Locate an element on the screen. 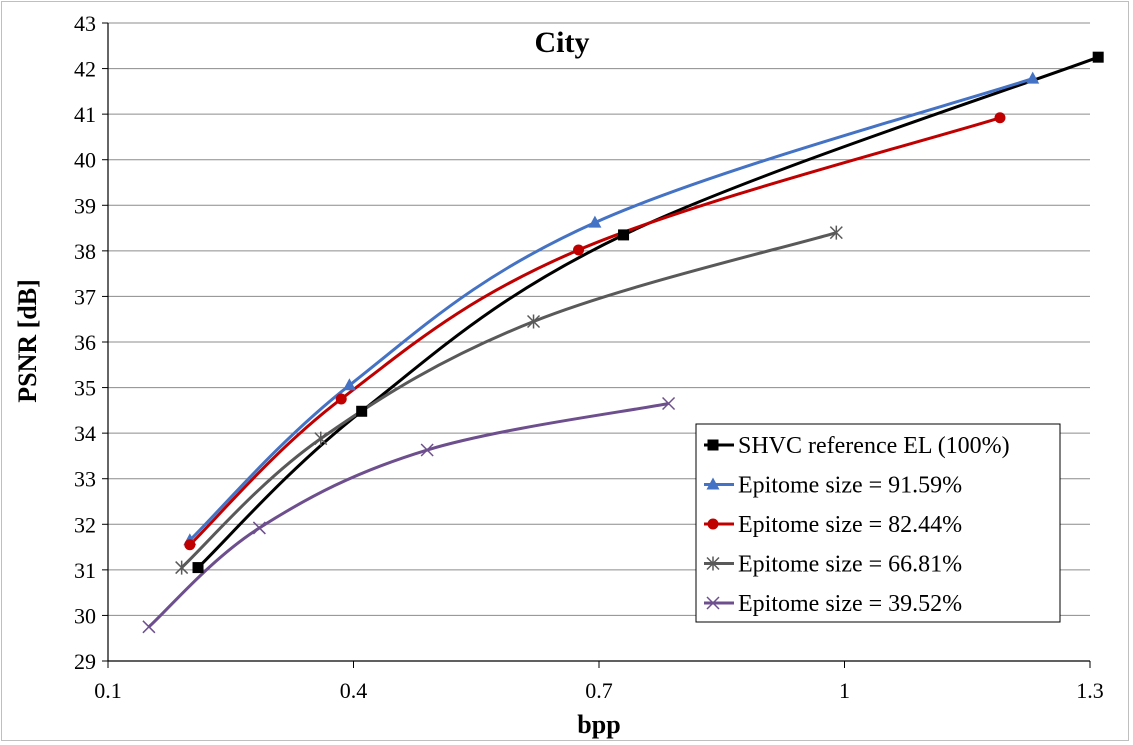  y-tick-label: 37 is located at coordinates (85, 296).